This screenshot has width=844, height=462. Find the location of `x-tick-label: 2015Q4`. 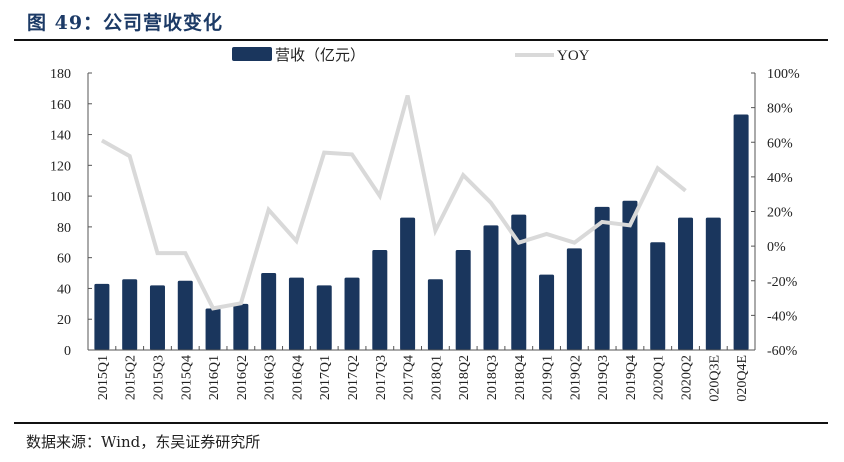

x-tick-label: 2015Q4 is located at coordinates (186, 377).